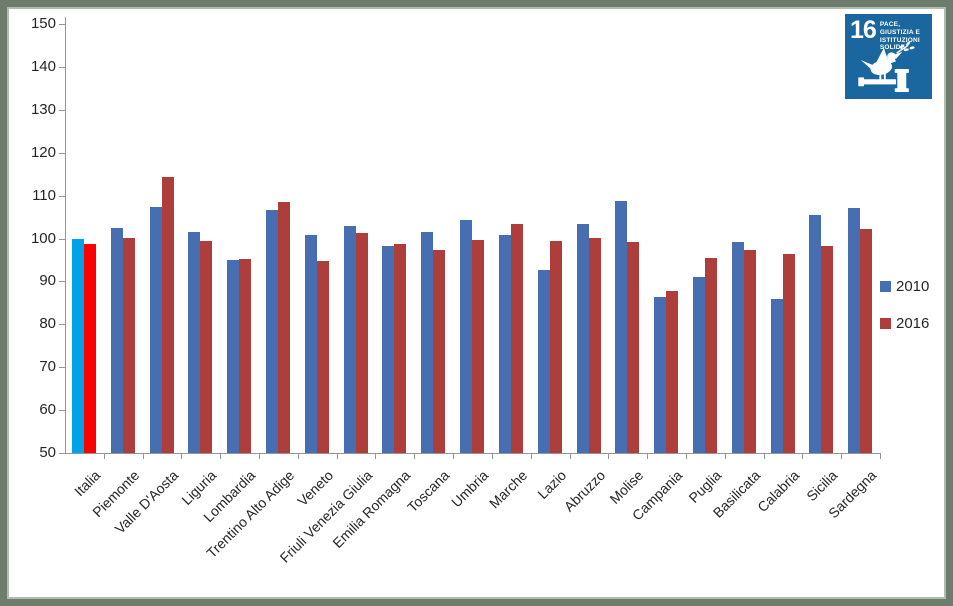  Describe the element at coordinates (621, 327) in the screenshot. I see `bar-2010-molise` at that location.